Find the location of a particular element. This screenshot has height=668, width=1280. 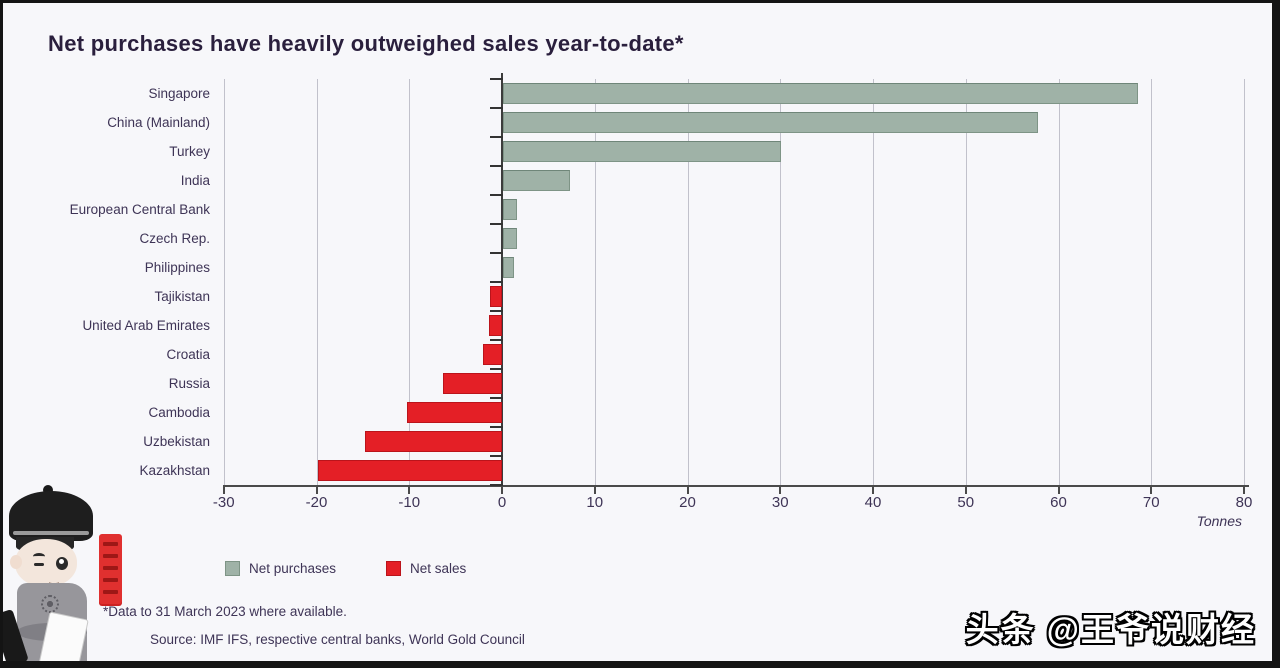

legend-label-net-purchases: Net purchases is located at coordinates (293, 568).